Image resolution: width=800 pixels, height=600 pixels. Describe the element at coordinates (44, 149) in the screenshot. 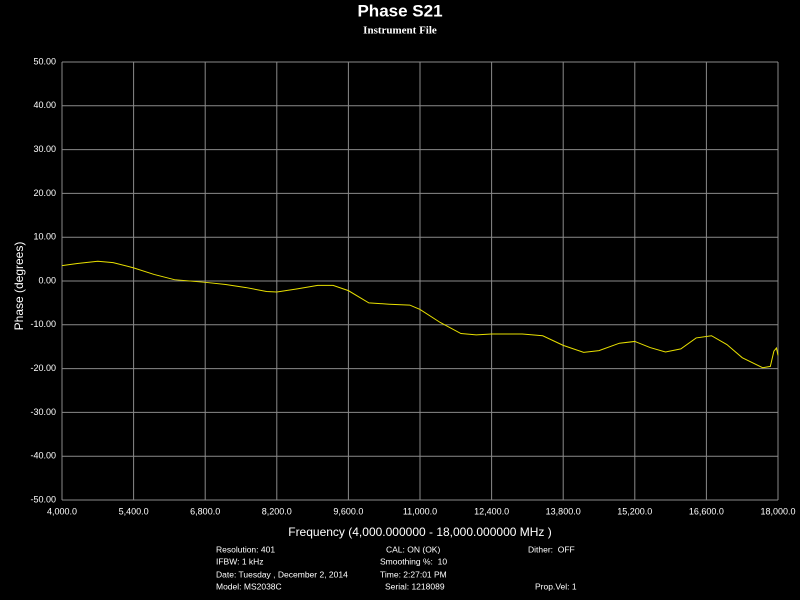

I see `y-tick-label: 30.00` at that location.